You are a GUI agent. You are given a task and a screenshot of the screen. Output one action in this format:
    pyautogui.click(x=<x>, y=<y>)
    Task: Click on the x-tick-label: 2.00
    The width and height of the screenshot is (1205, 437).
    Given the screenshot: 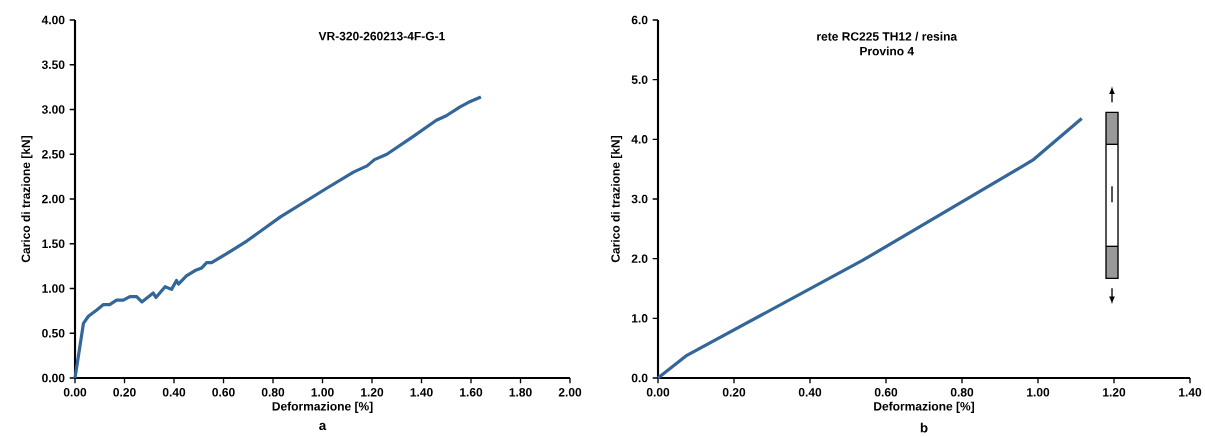 What is the action you would take?
    pyautogui.click(x=570, y=392)
    